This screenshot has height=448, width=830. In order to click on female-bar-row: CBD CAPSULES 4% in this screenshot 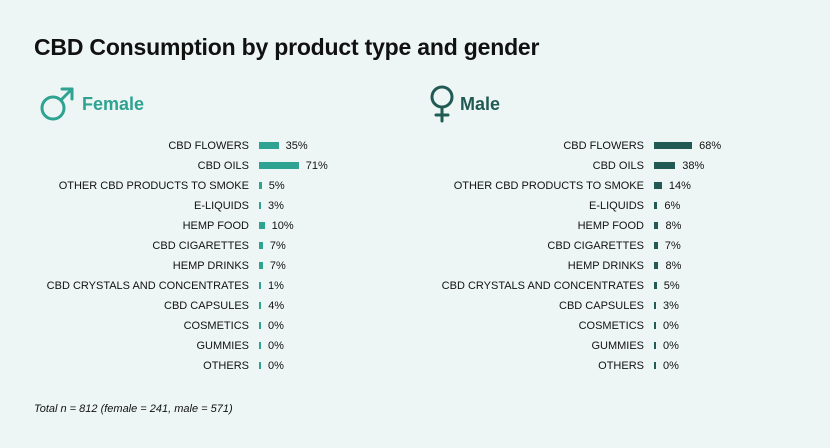, I will do `click(200, 306)`.